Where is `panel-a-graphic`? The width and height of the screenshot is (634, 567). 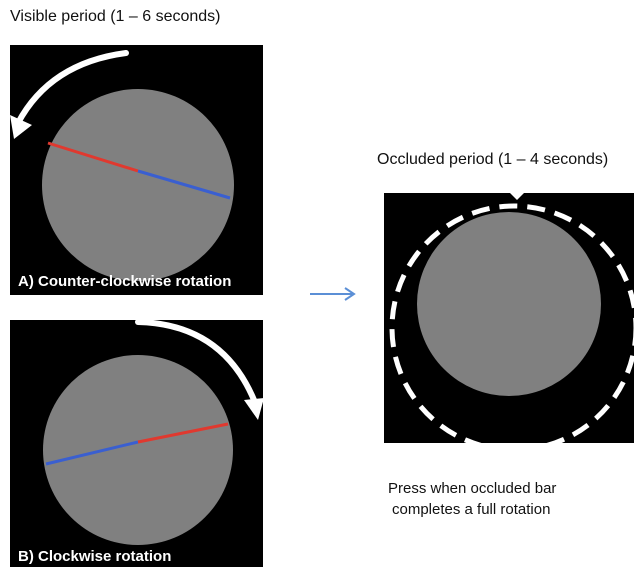
panel-a-graphic is located at coordinates (122, 165).